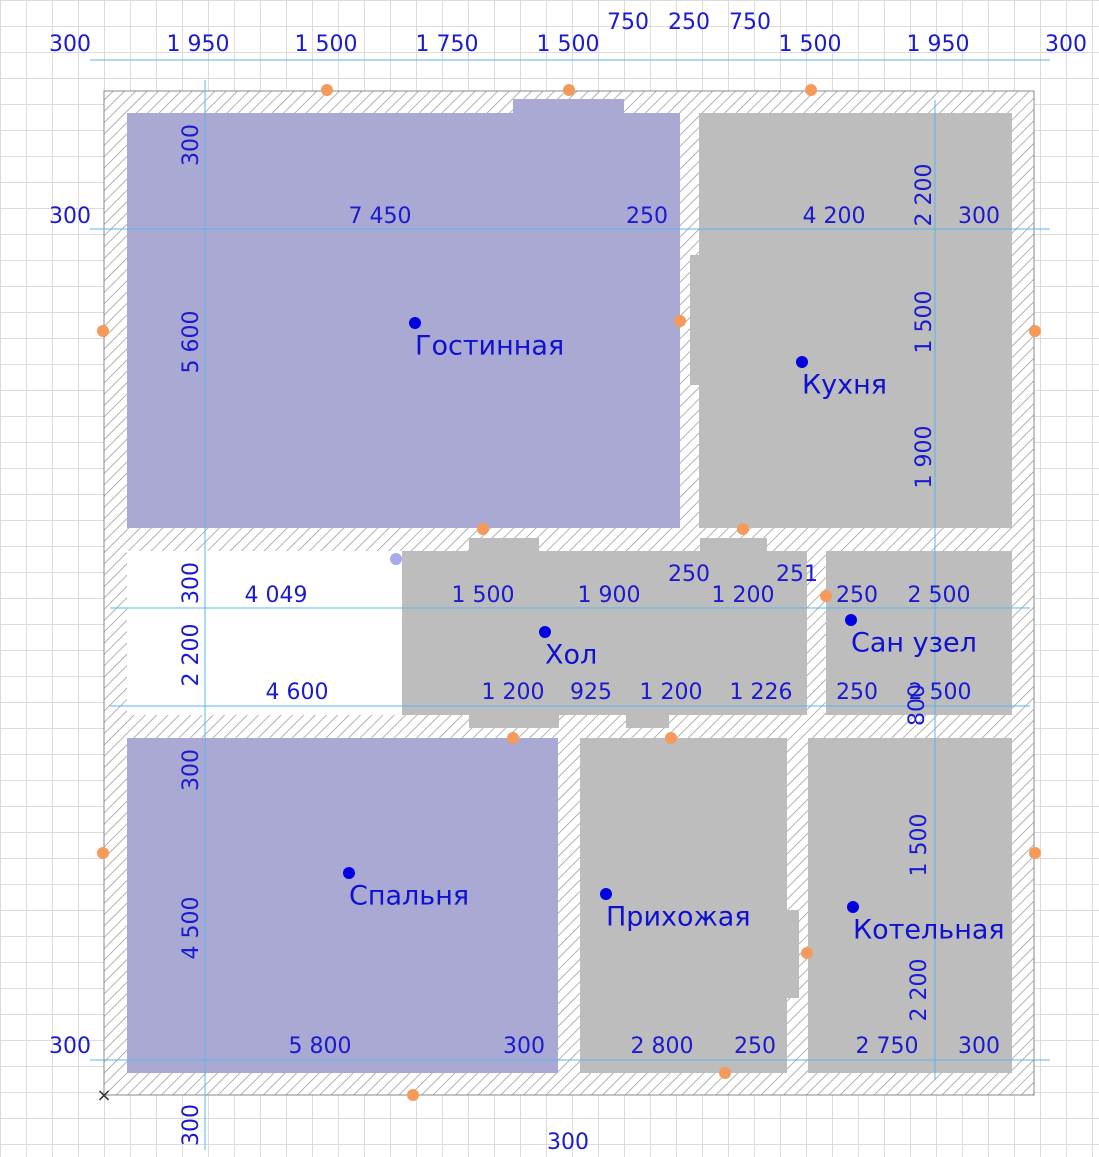  Describe the element at coordinates (662, 1046) in the screenshot. I see `dimension-label: 2 800` at that location.